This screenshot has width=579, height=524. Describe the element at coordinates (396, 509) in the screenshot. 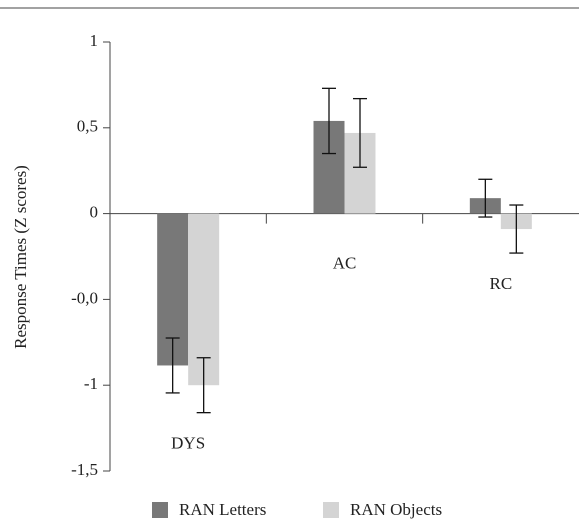

I see `legend-label: RAN Objects` at that location.